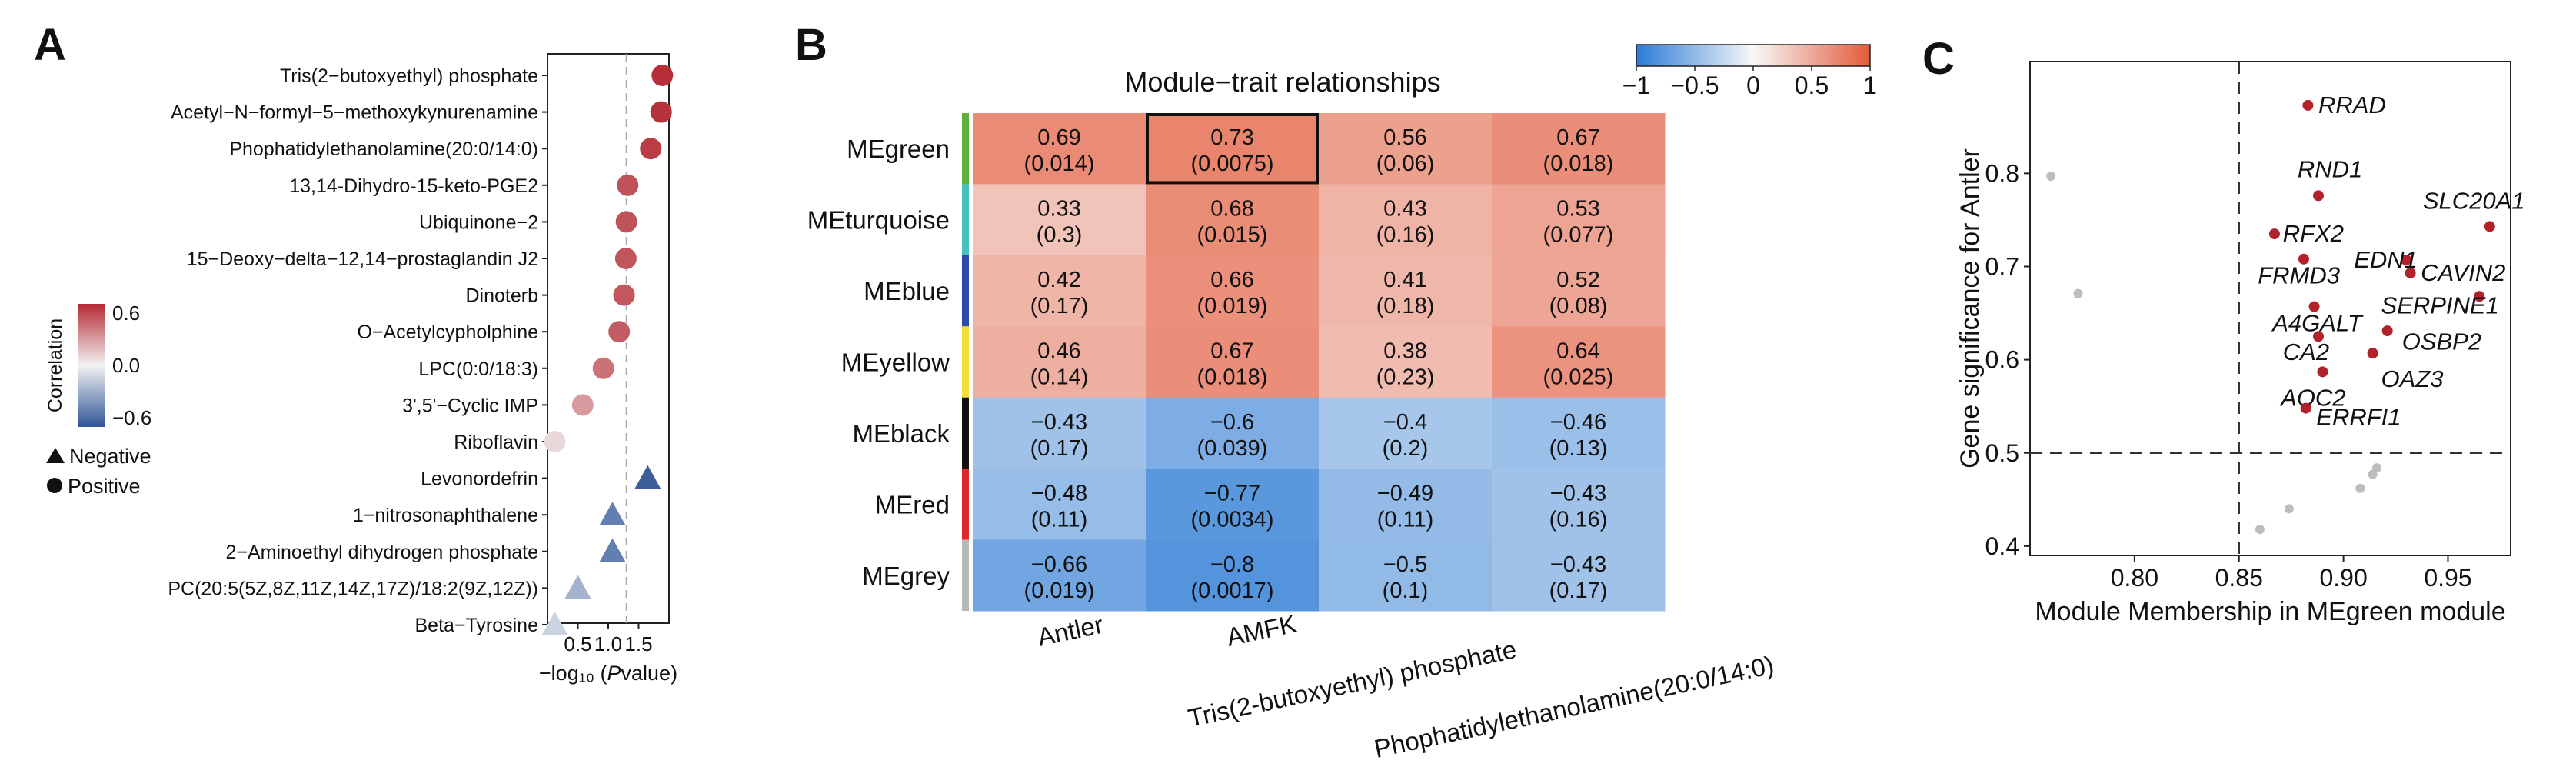 The width and height of the screenshot is (2576, 777). What do you see at coordinates (502, 296) in the screenshot?
I see `panel-a-metabolite-label: Dinoterb` at bounding box center [502, 296].